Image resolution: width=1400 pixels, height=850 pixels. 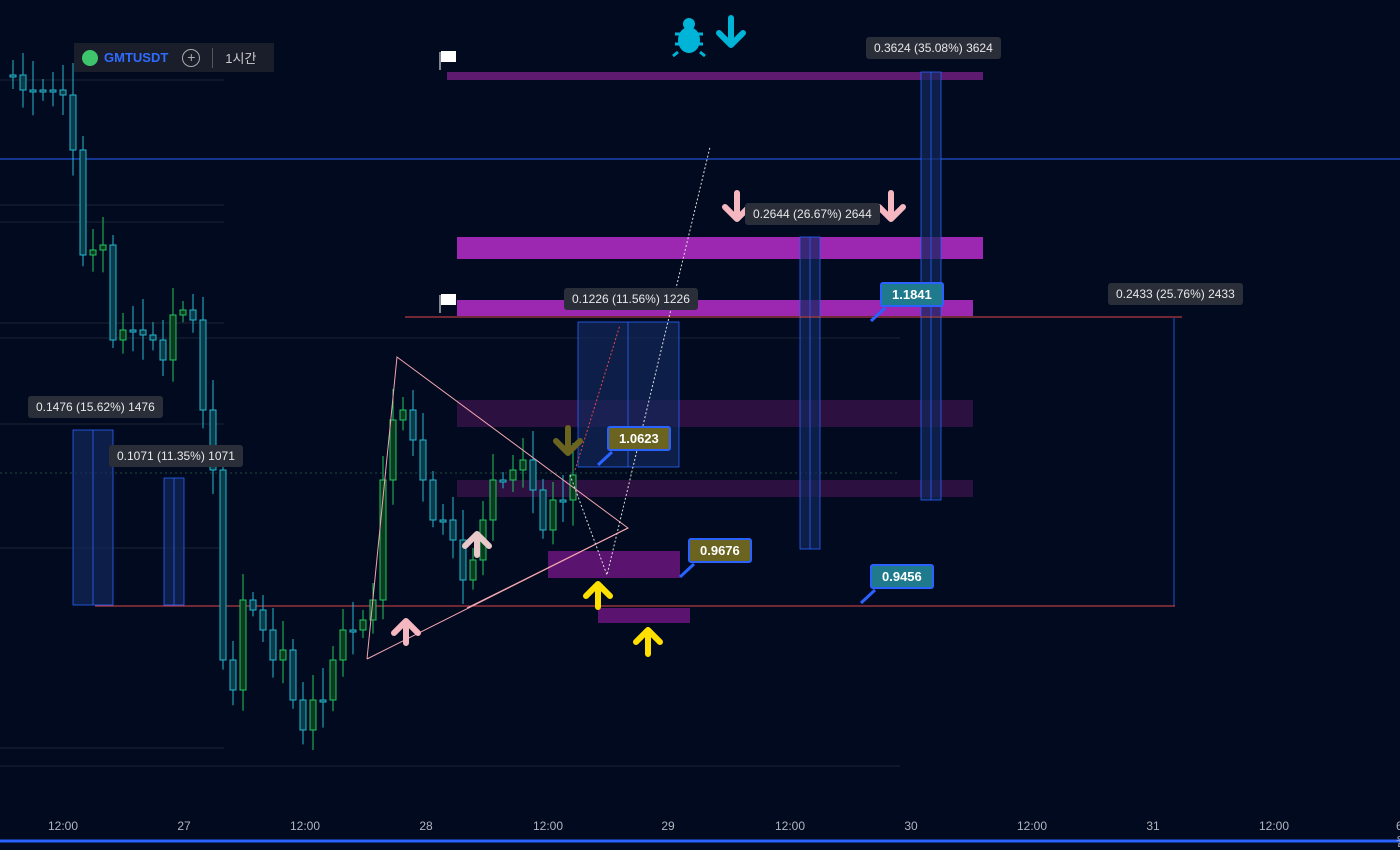 What do you see at coordinates (136, 57) in the screenshot?
I see `symbol: GMTUSDT` at bounding box center [136, 57].